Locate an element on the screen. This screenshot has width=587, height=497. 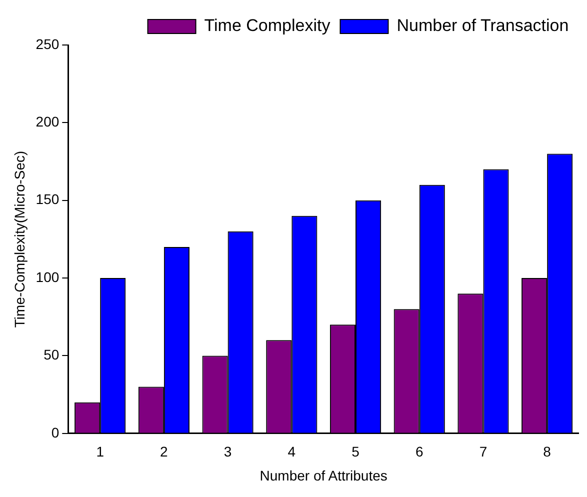
x-tick-label: 1 is located at coordinates (100, 452).